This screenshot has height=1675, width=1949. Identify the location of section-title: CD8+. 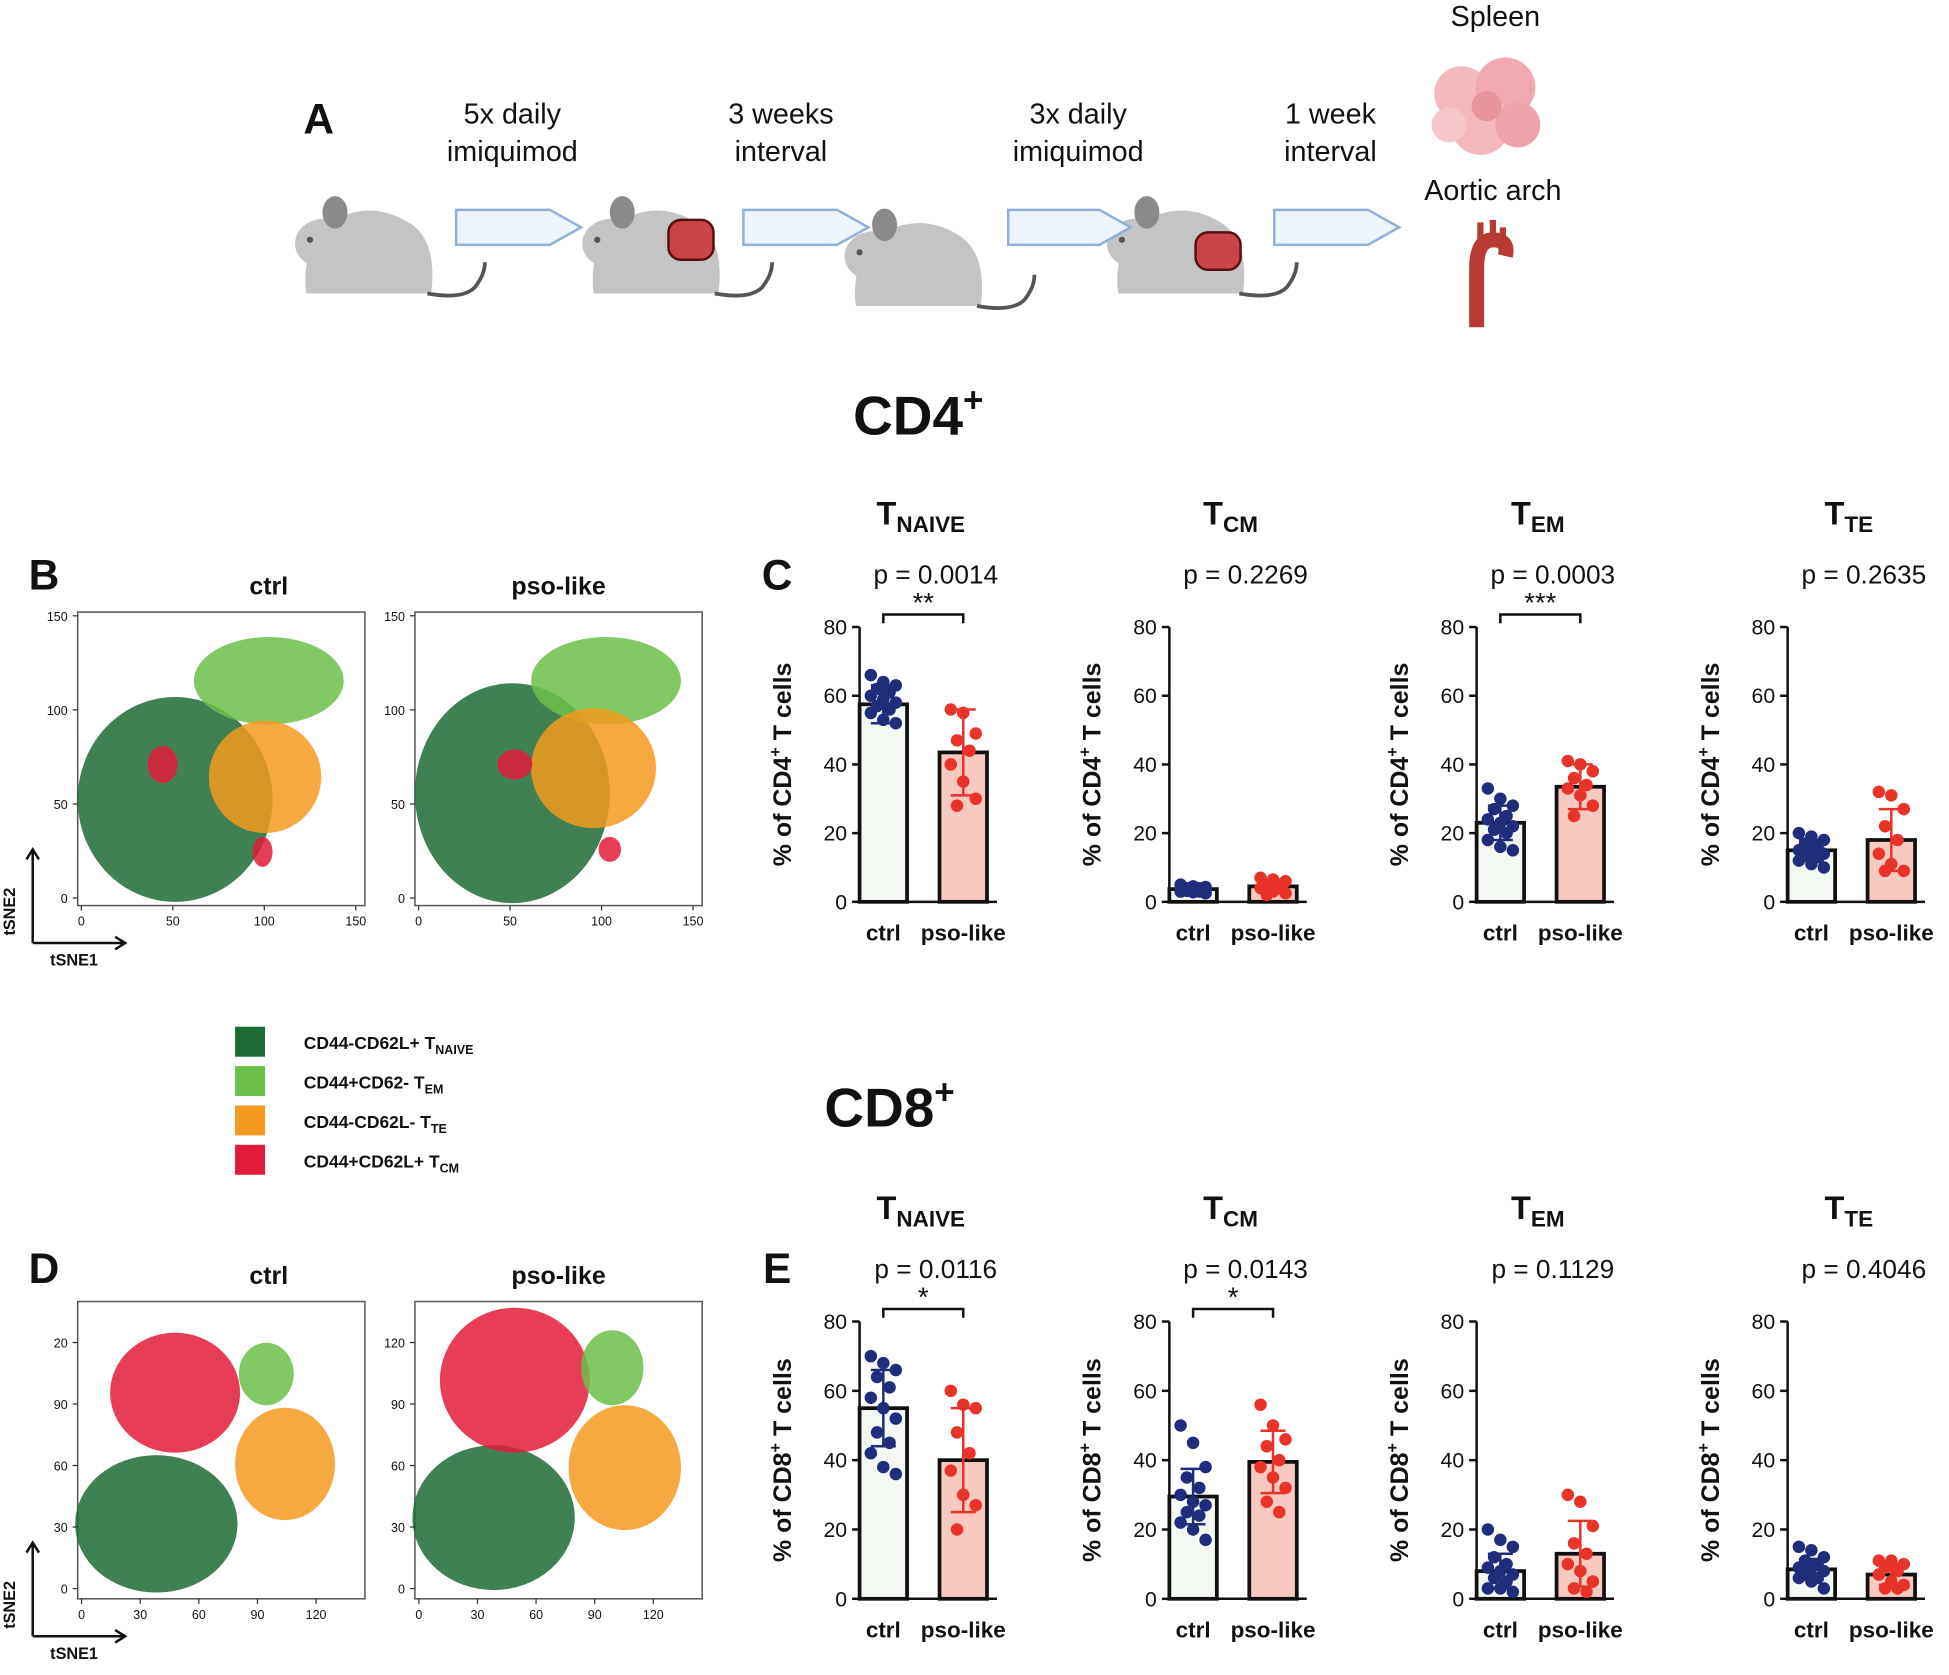
(889, 1105).